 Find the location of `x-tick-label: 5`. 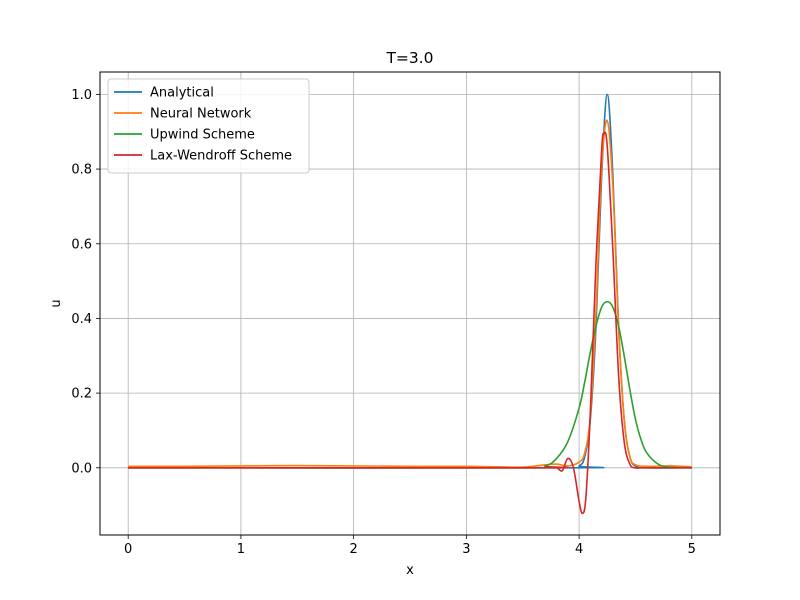

x-tick-label: 5 is located at coordinates (692, 549).